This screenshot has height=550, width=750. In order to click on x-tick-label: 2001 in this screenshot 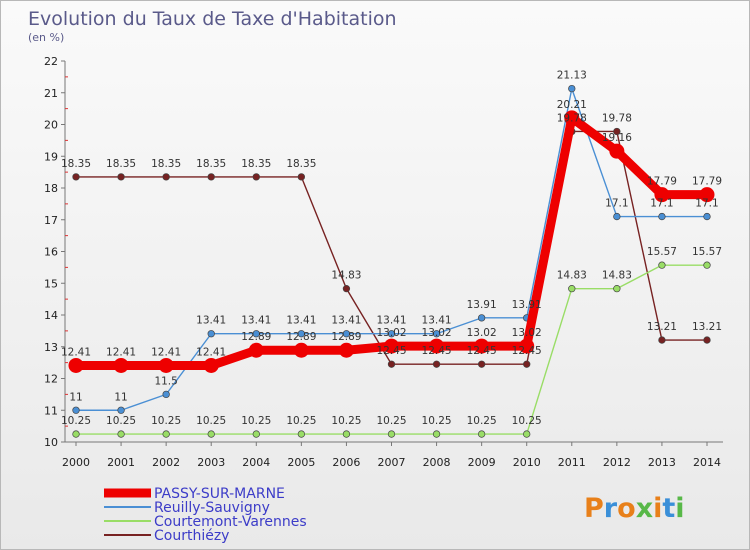, I will do `click(121, 462)`.